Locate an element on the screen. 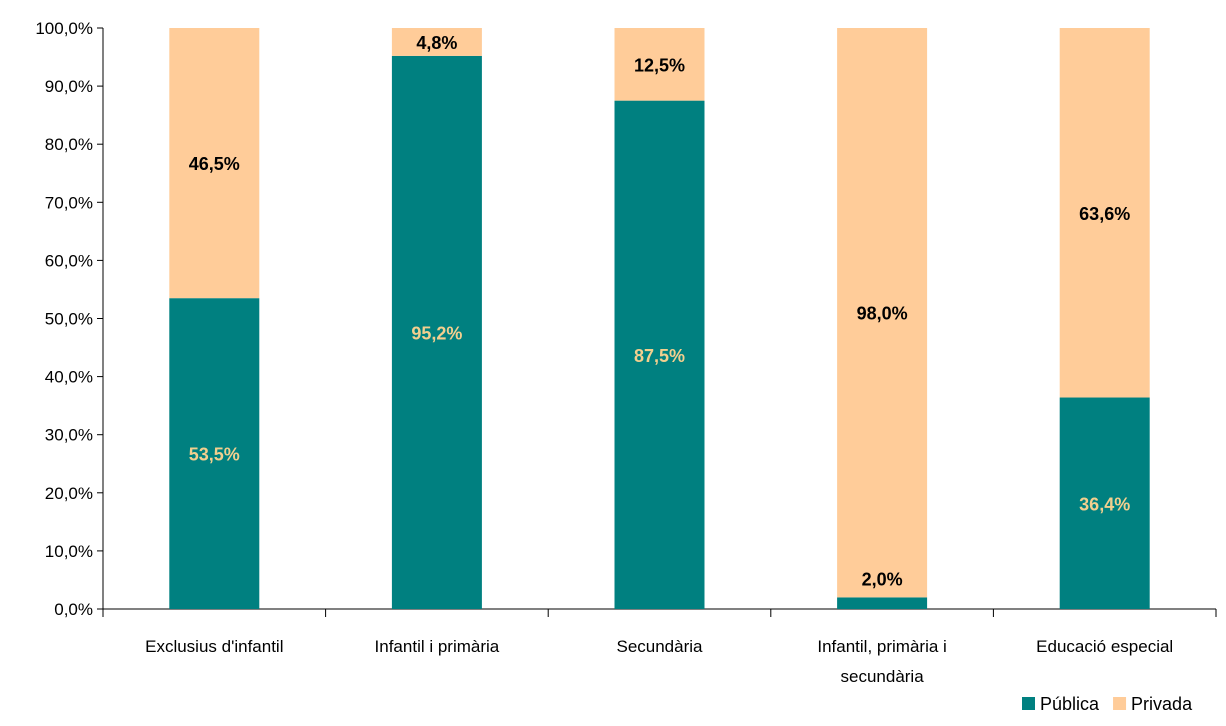 The width and height of the screenshot is (1226, 726). y-tick-label: 90,0% is located at coordinates (69, 86).